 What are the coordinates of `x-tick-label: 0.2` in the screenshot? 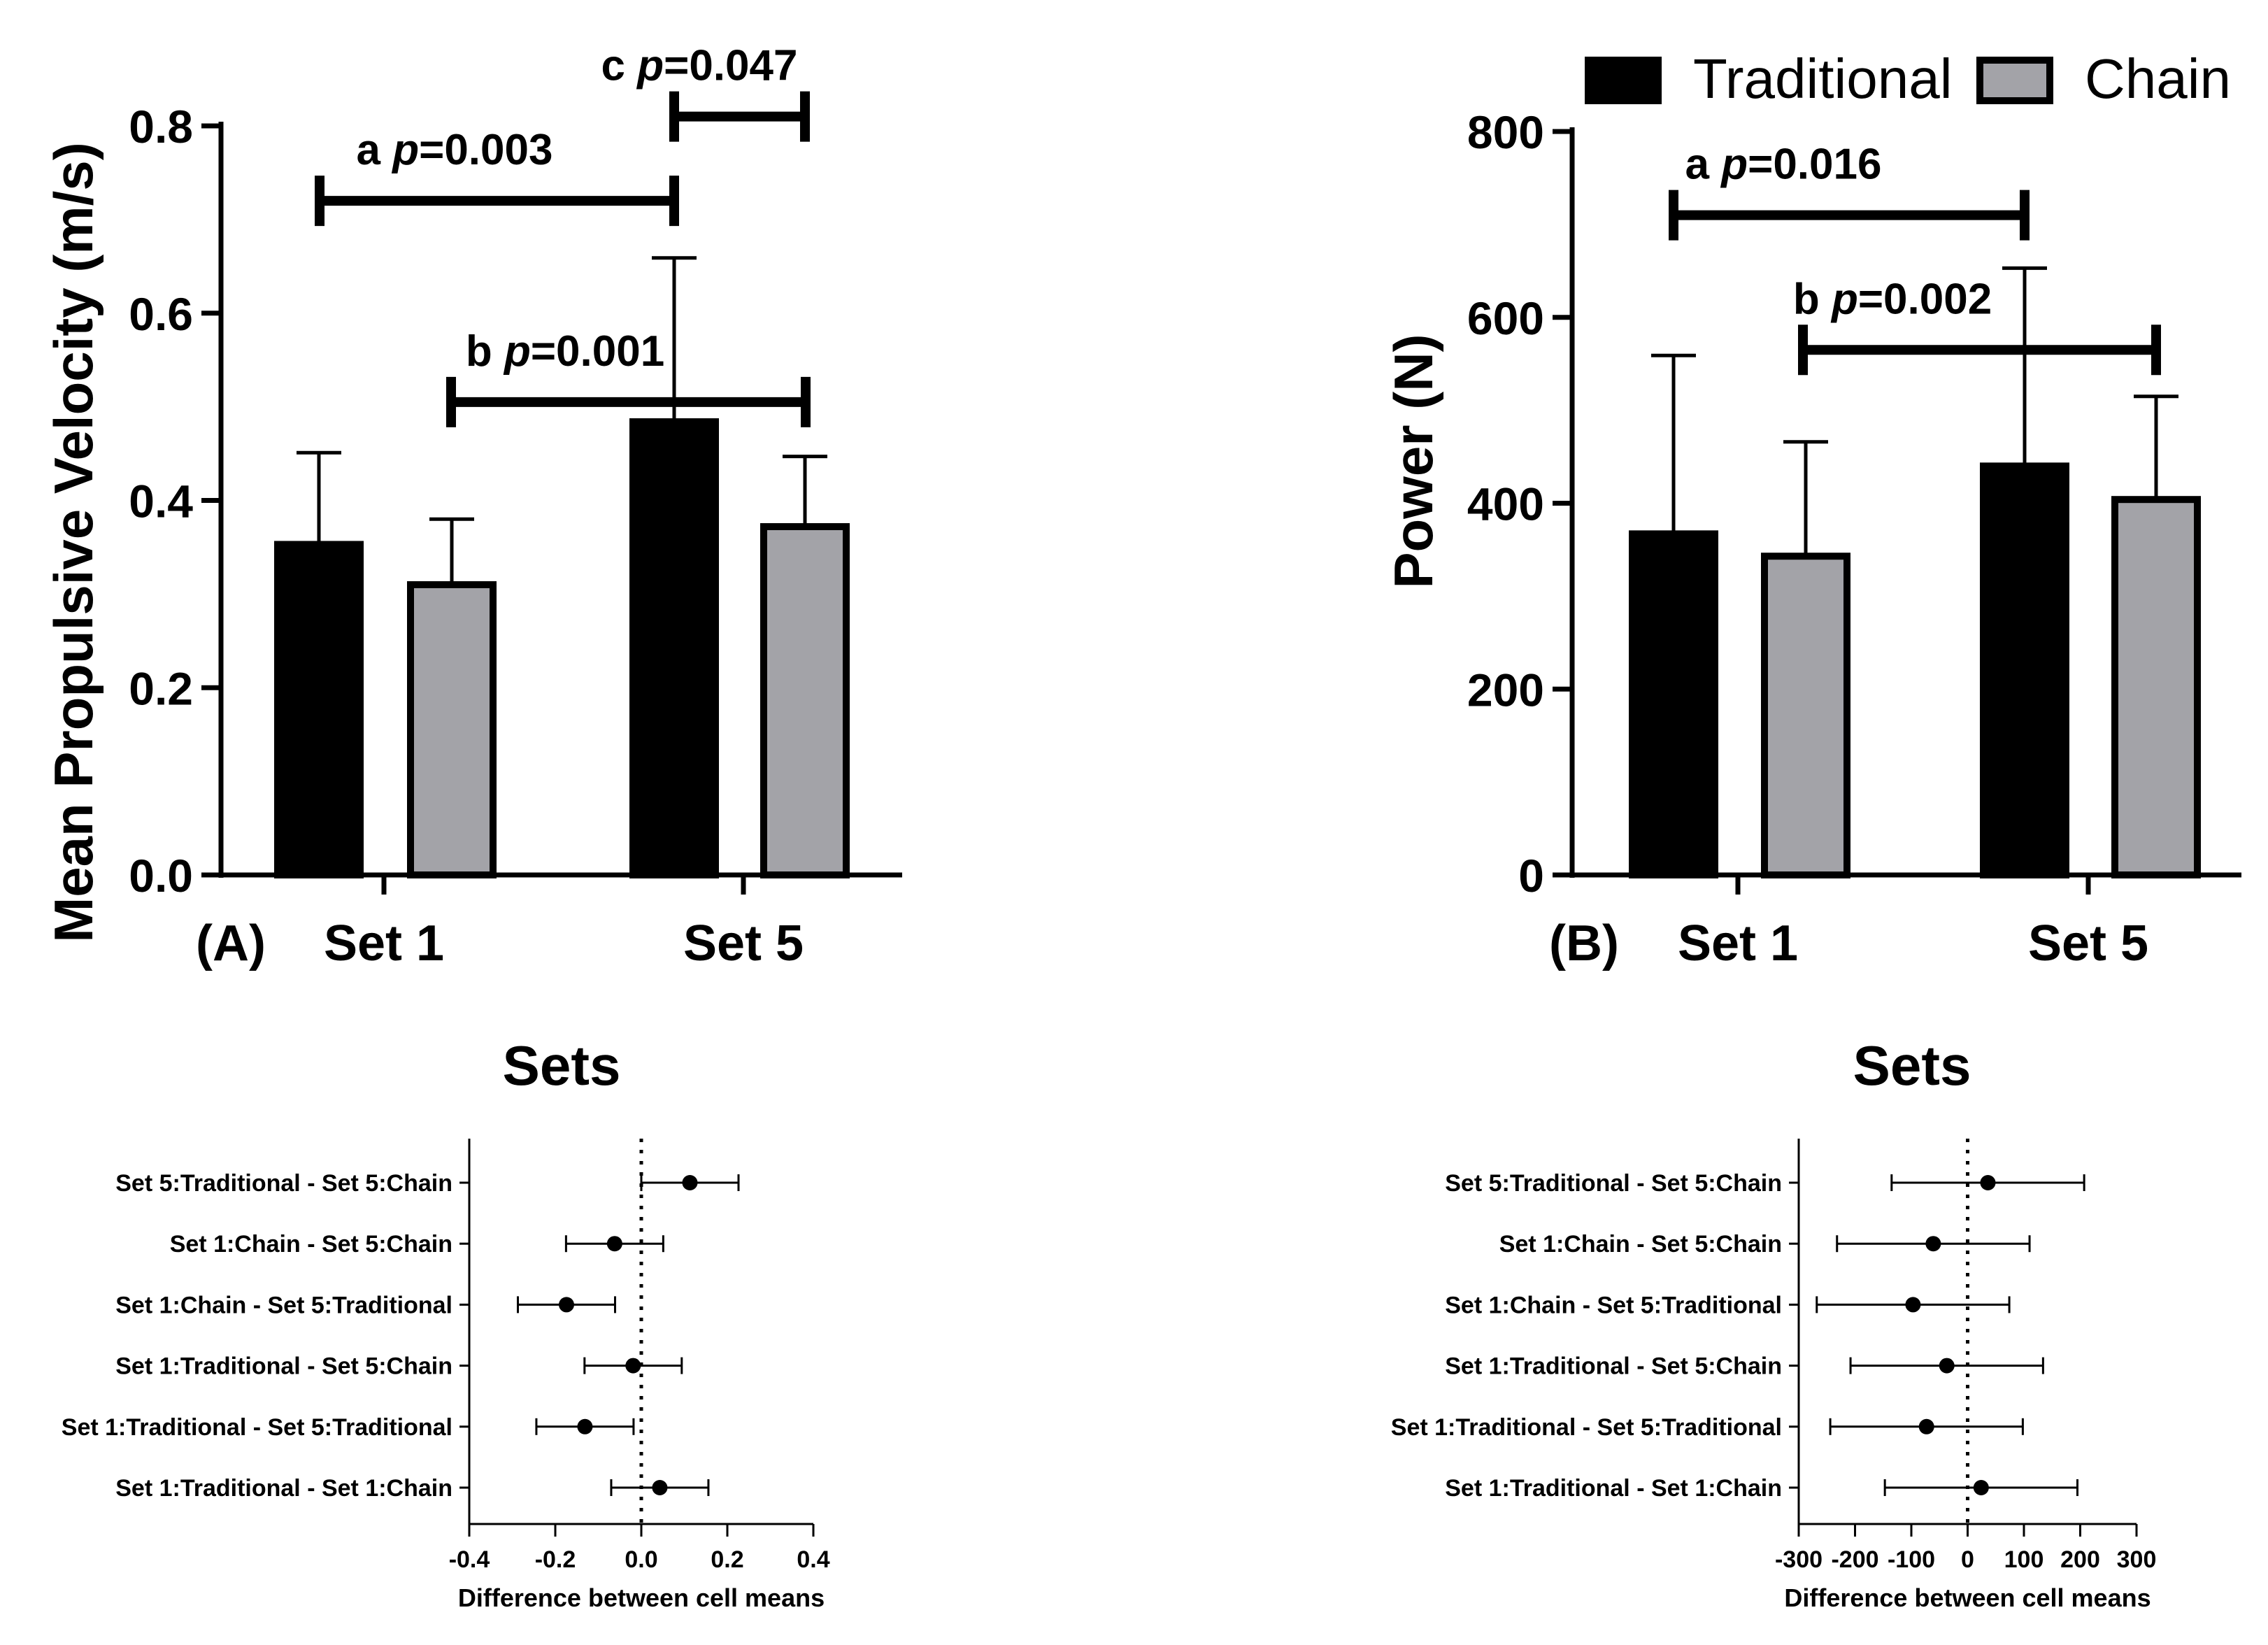 It's located at (727, 1559).